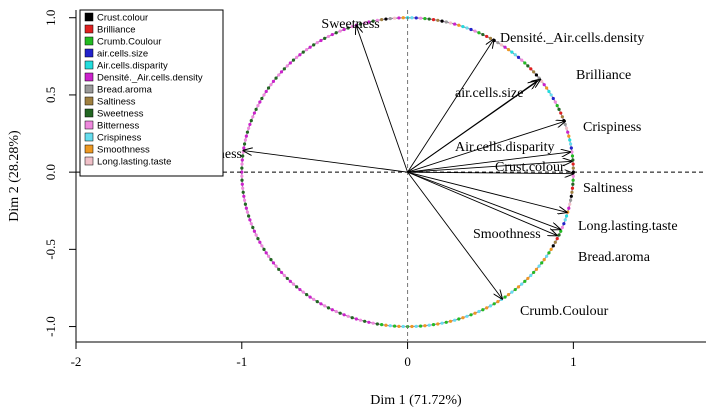 This screenshot has height=409, width=708. Describe the element at coordinates (608, 188) in the screenshot. I see `vector-label: Saltiness` at that location.